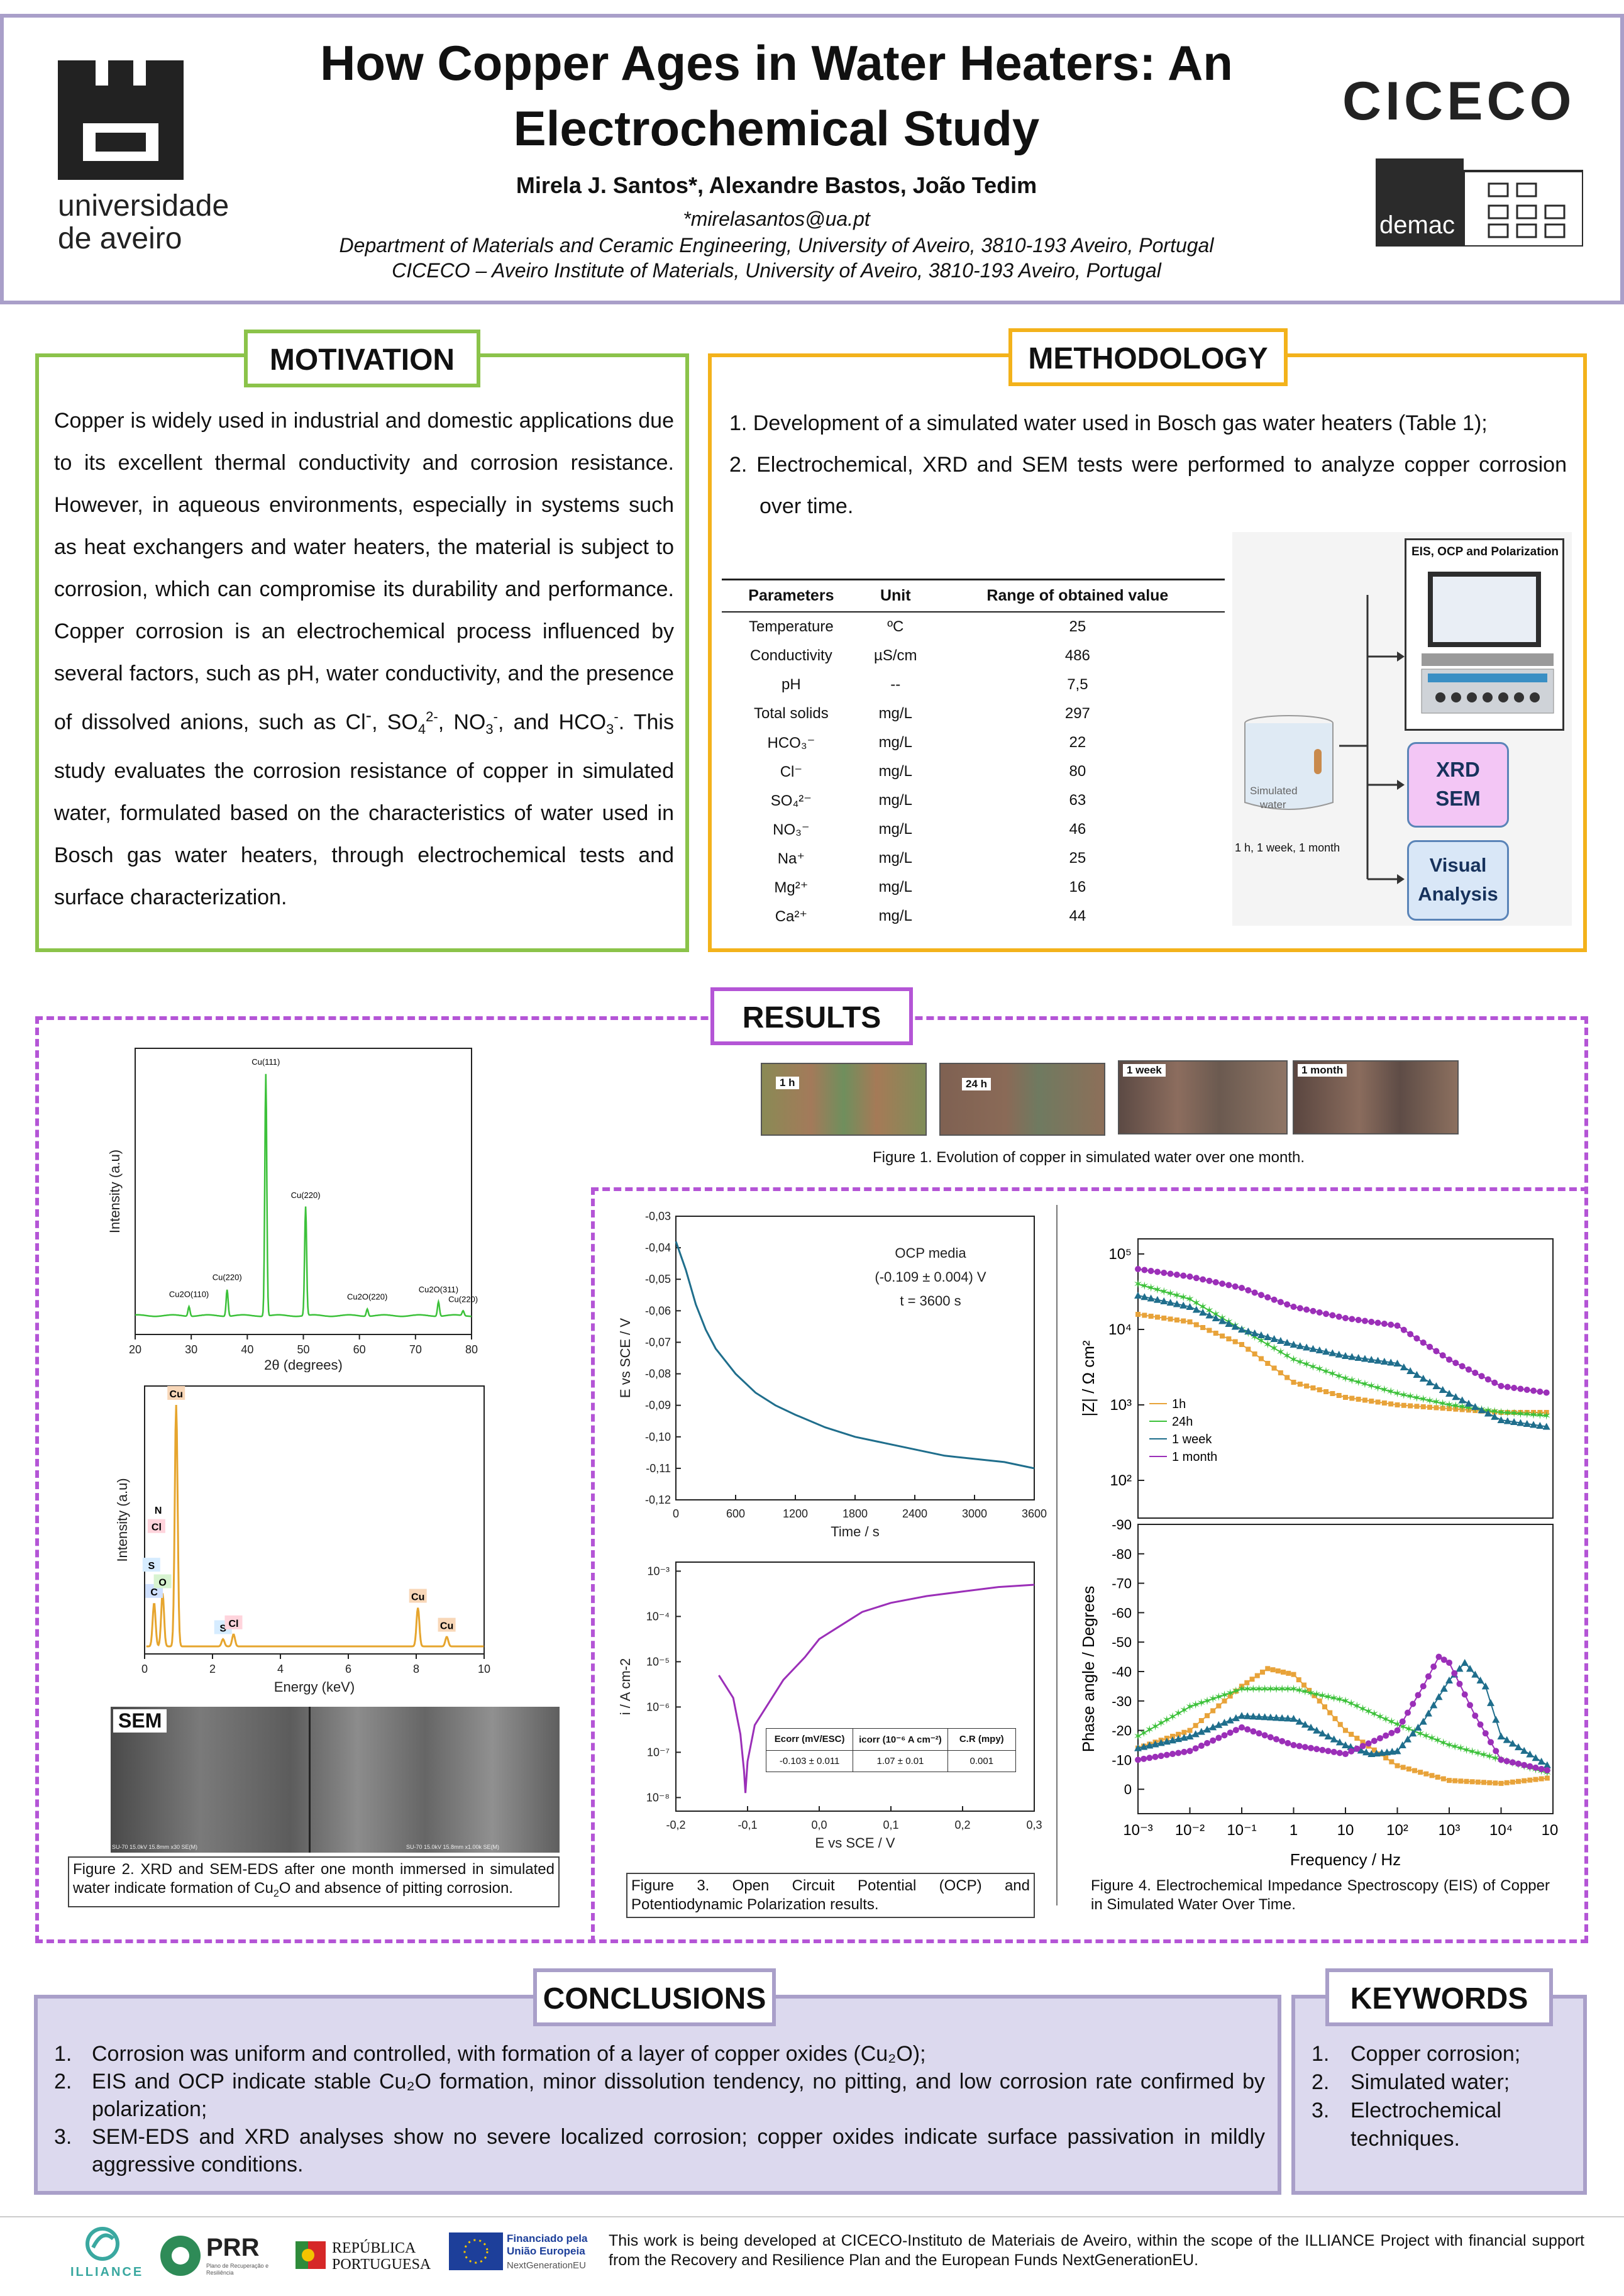  What do you see at coordinates (1550, 1831) in the screenshot?
I see `x-tick-label: 10⁵` at bounding box center [1550, 1831].